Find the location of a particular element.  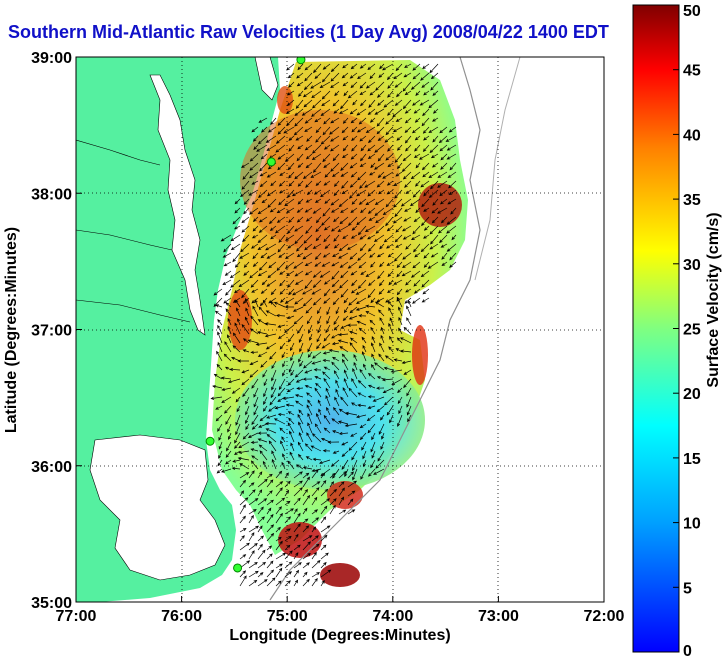

colorbar-tick-label: 20 is located at coordinates (692, 394).